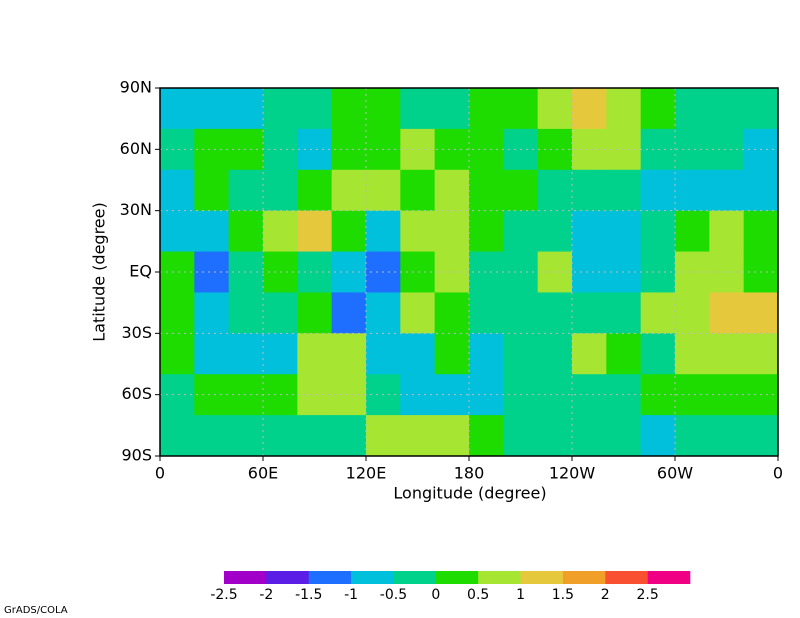 The image size is (800, 618). I want to click on colorbar-label: 0, so click(435, 595).